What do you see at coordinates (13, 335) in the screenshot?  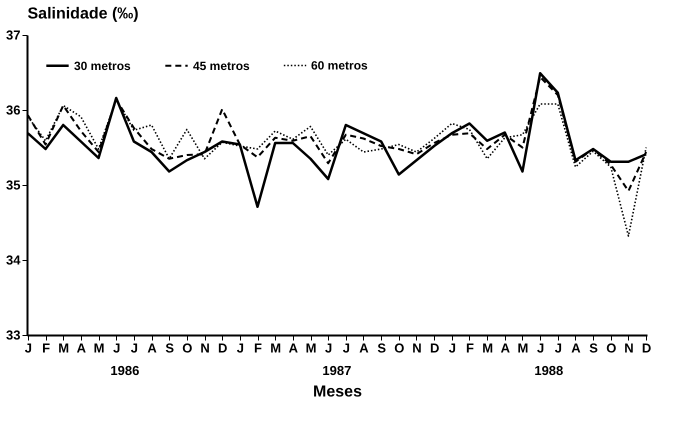 I see `y-tick-label: 33` at bounding box center [13, 335].